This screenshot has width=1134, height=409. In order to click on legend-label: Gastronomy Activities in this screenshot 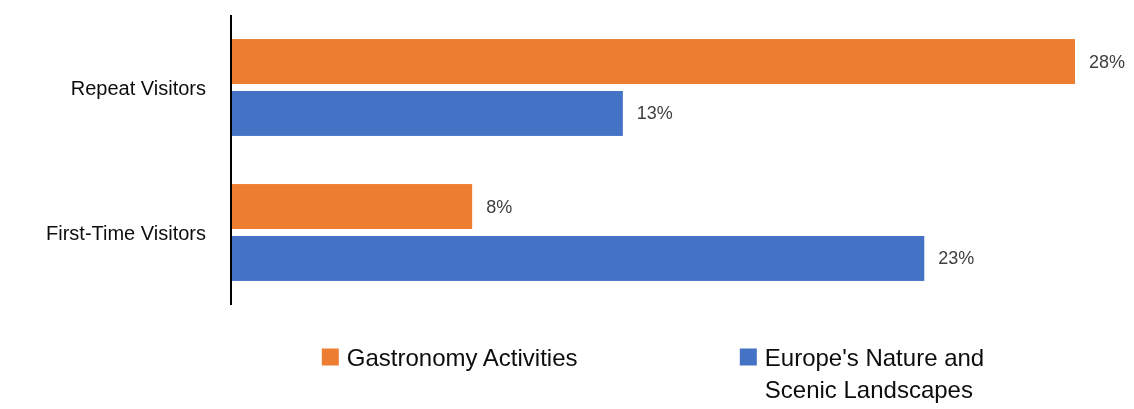, I will do `click(462, 357)`.